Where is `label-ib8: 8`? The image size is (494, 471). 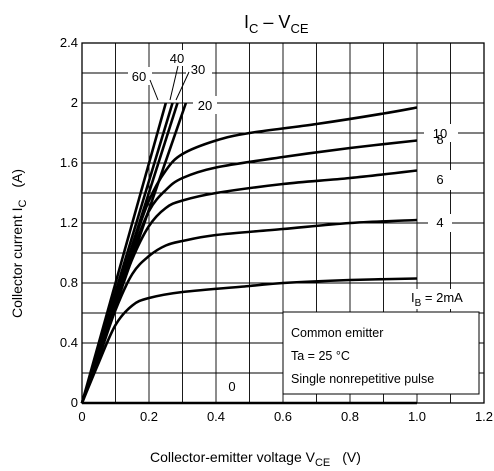
label-ib8: 8 is located at coordinates (439, 139).